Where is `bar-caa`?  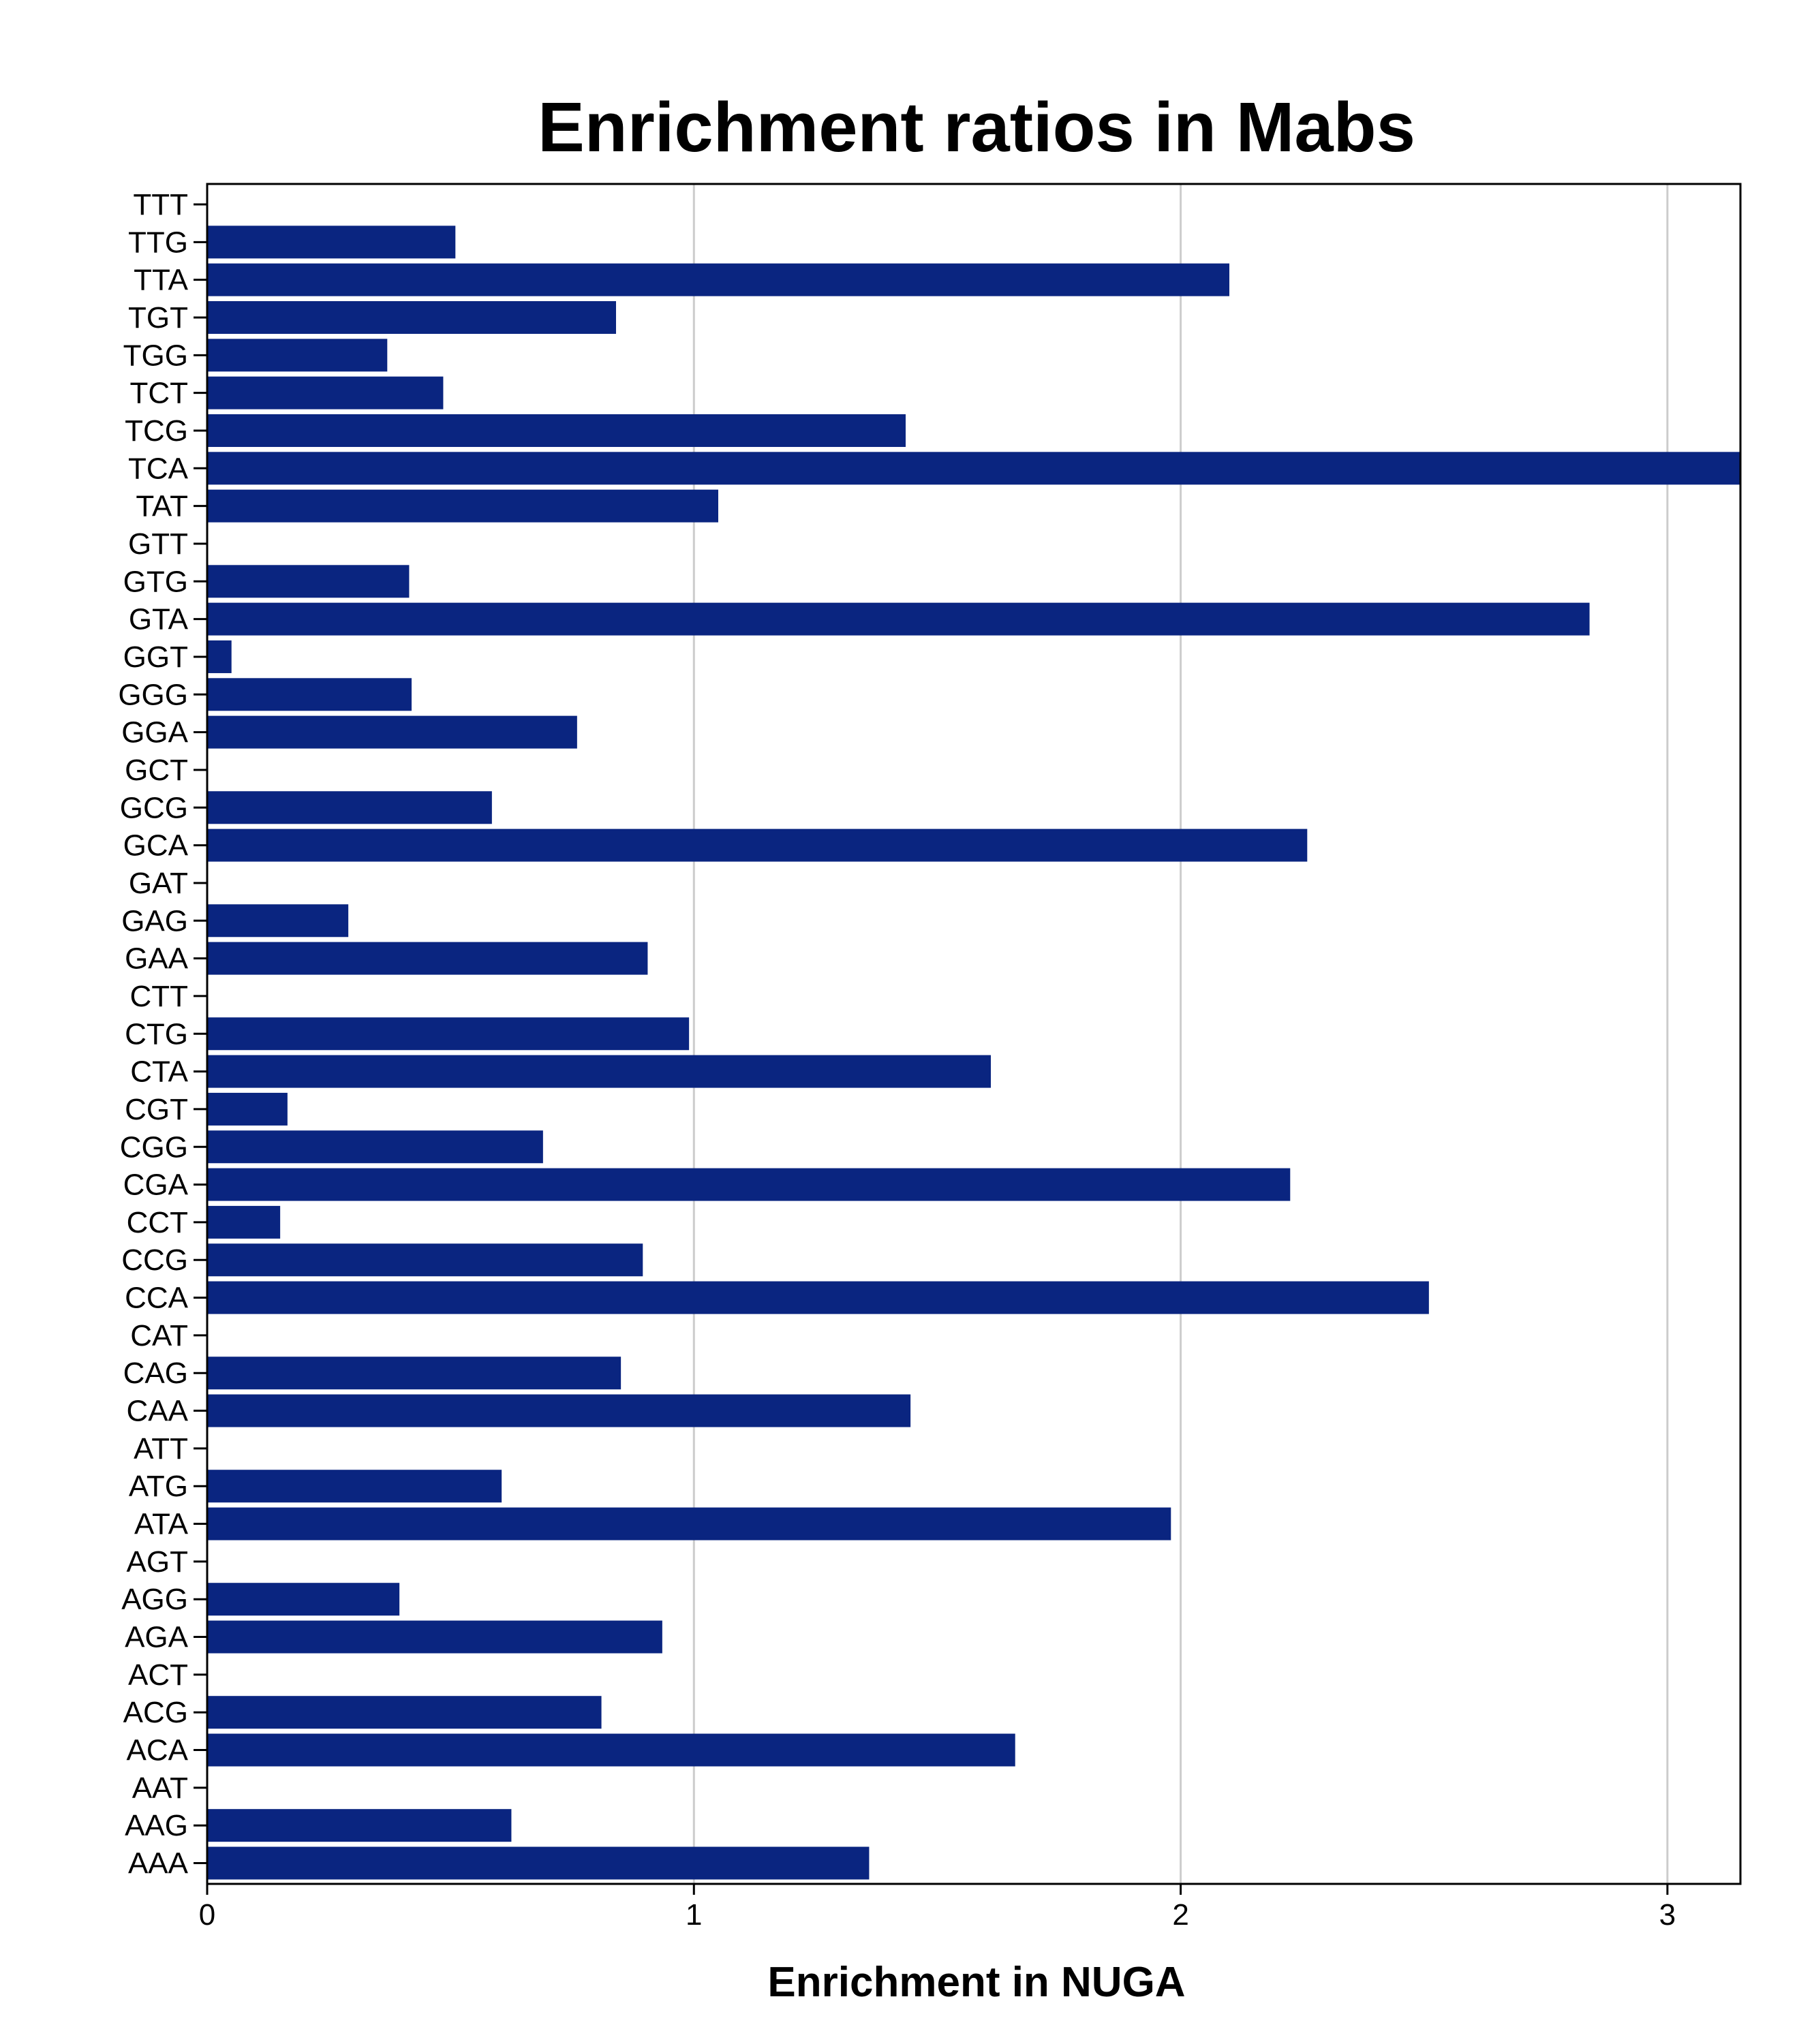 bar-caa is located at coordinates (559, 1411).